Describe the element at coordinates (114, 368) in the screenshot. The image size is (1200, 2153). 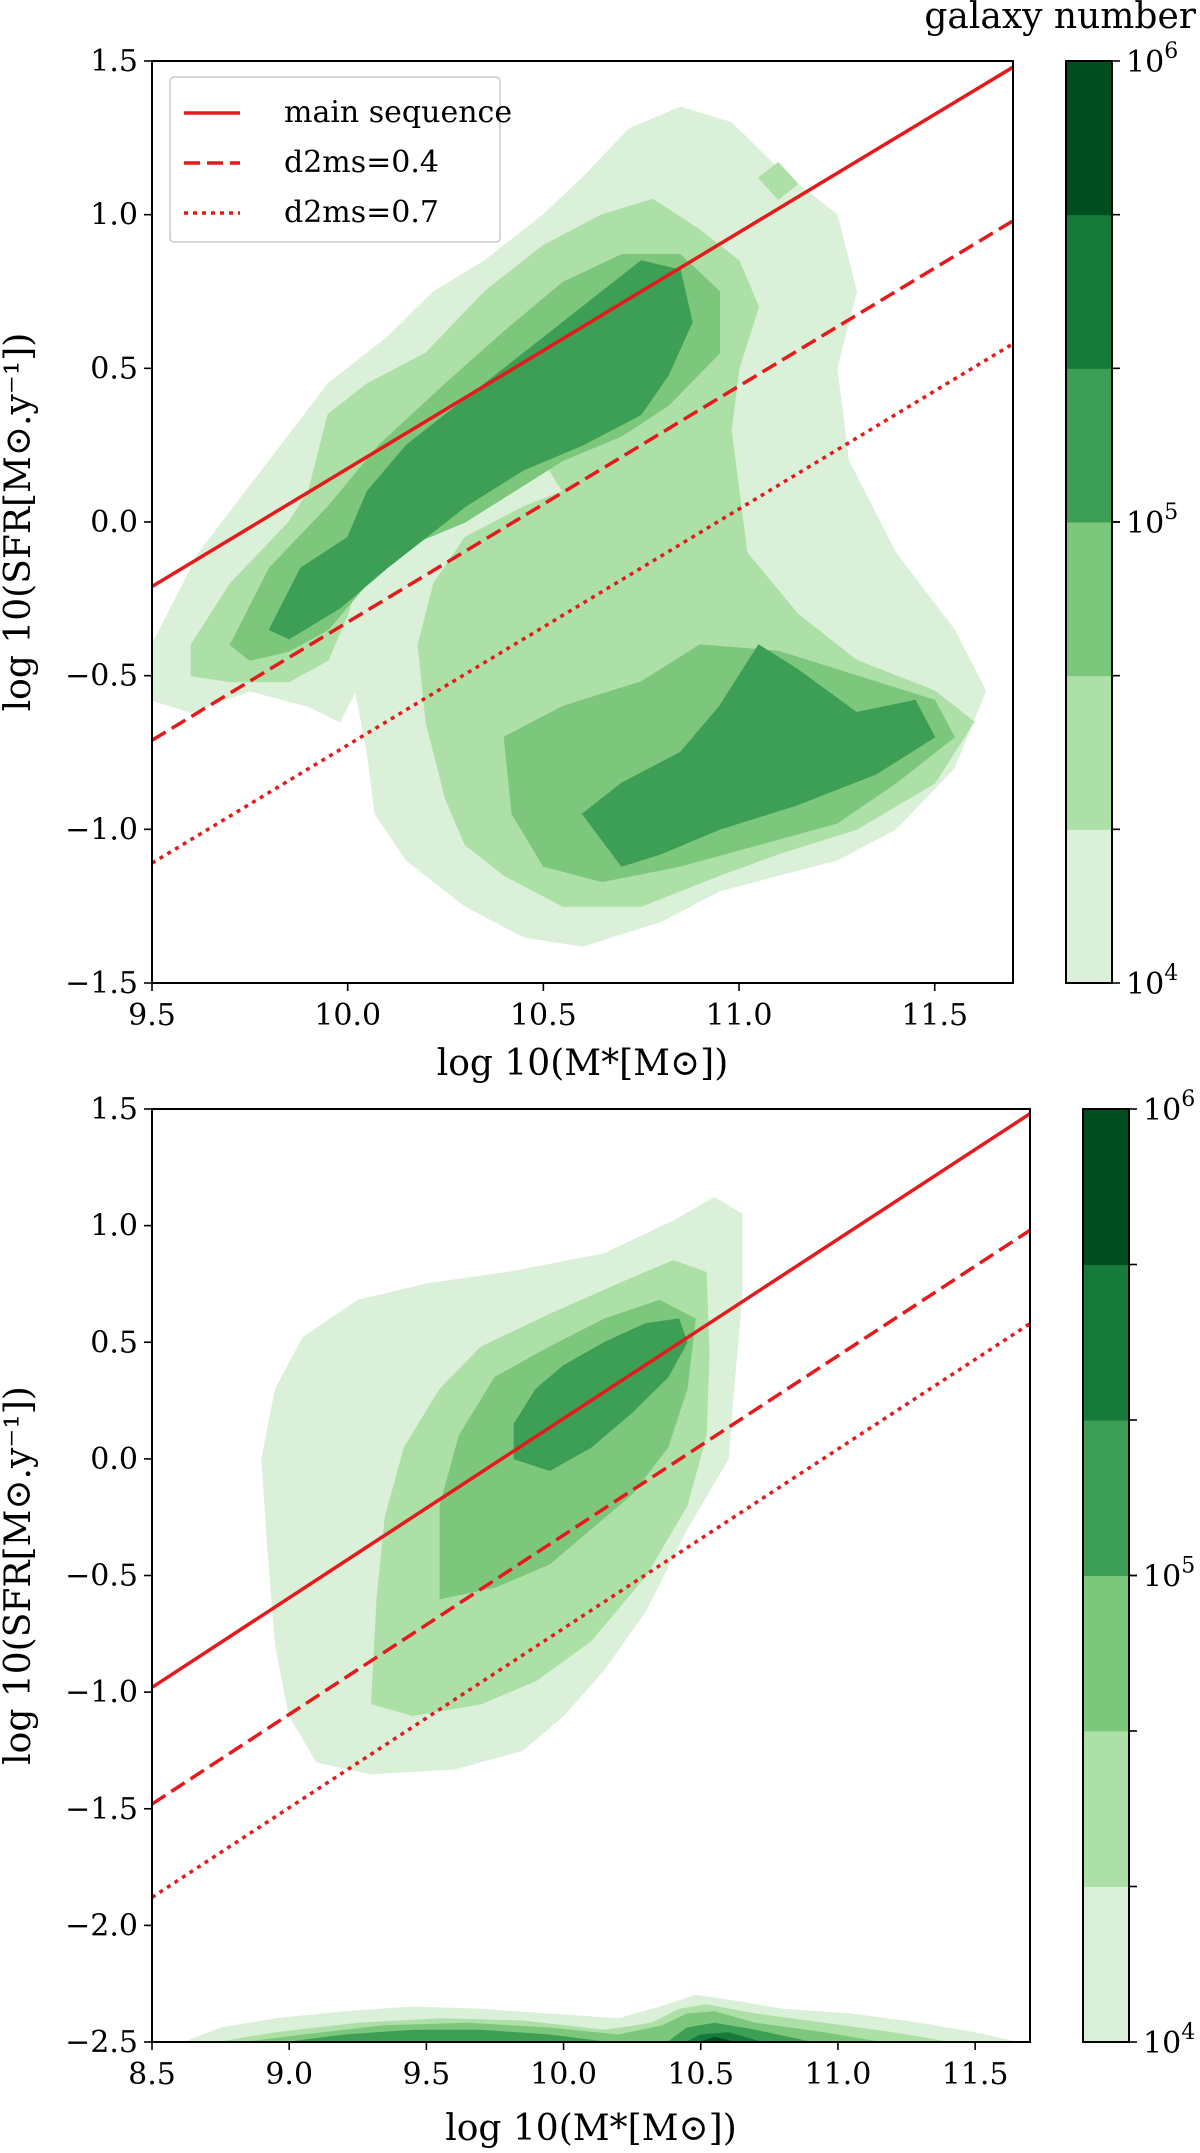
I see `top-ytick-label: 0.5` at that location.